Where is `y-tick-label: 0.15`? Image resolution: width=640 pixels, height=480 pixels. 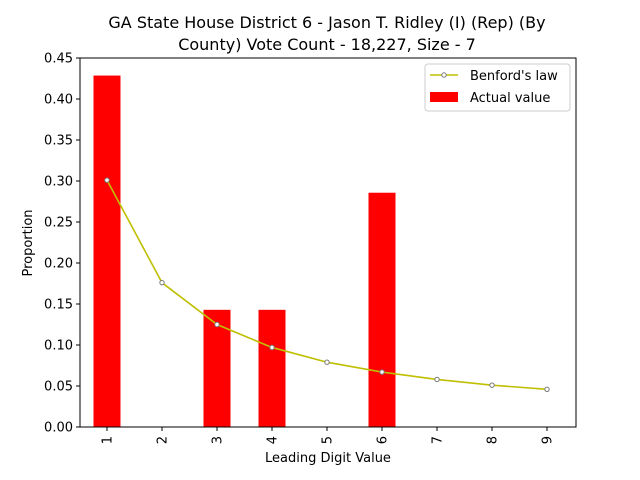
y-tick-label: 0.15 is located at coordinates (58, 305).